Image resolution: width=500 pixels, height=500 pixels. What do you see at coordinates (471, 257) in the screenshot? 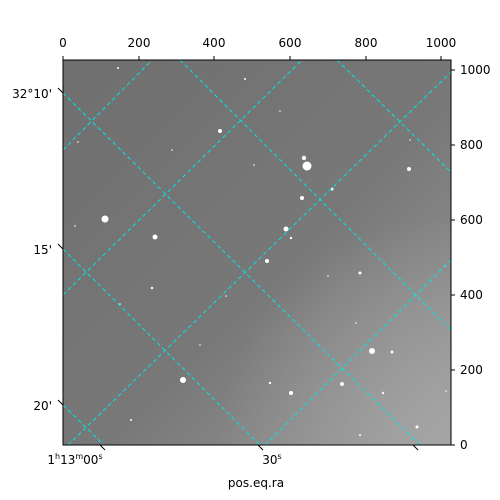
I see `right-pixel-axis: 0 200 400 600 800 1000` at bounding box center [471, 257].